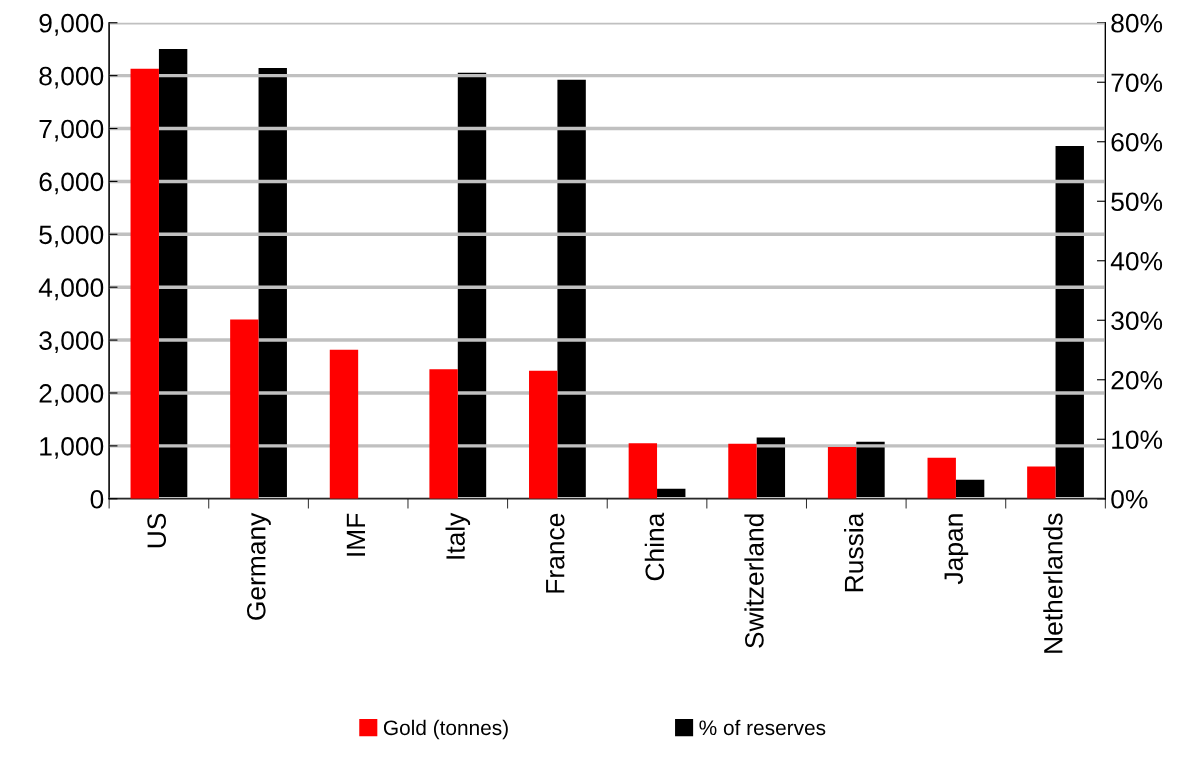  What do you see at coordinates (445, 729) in the screenshot?
I see `legend-label: Gold (tonnes)` at bounding box center [445, 729].